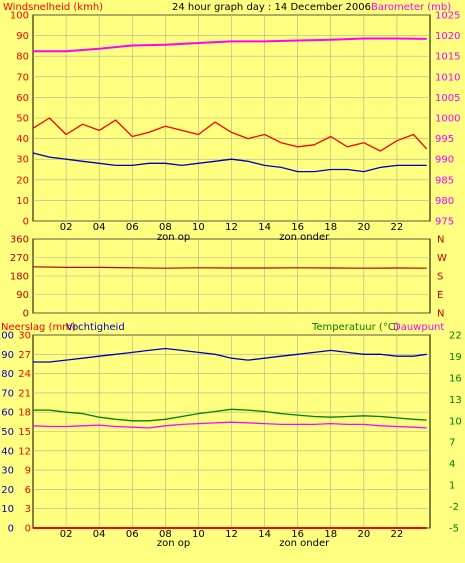  What do you see at coordinates (455, 336) in the screenshot?
I see `y-tick-label: 22` at bounding box center [455, 336].